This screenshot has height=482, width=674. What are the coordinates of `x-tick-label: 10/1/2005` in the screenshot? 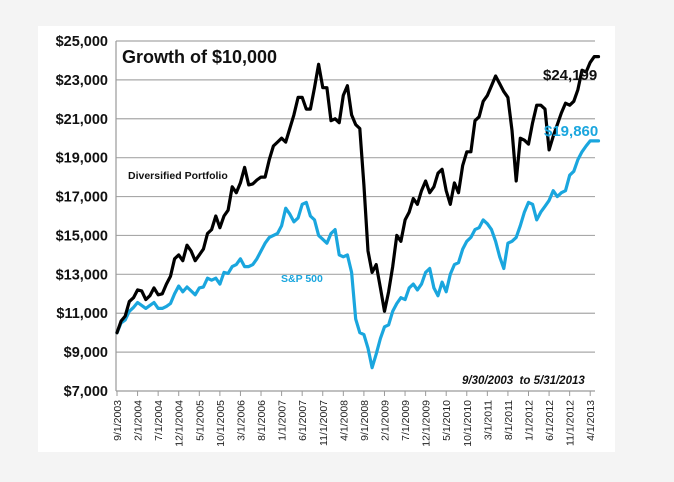 It's located at (221, 423).